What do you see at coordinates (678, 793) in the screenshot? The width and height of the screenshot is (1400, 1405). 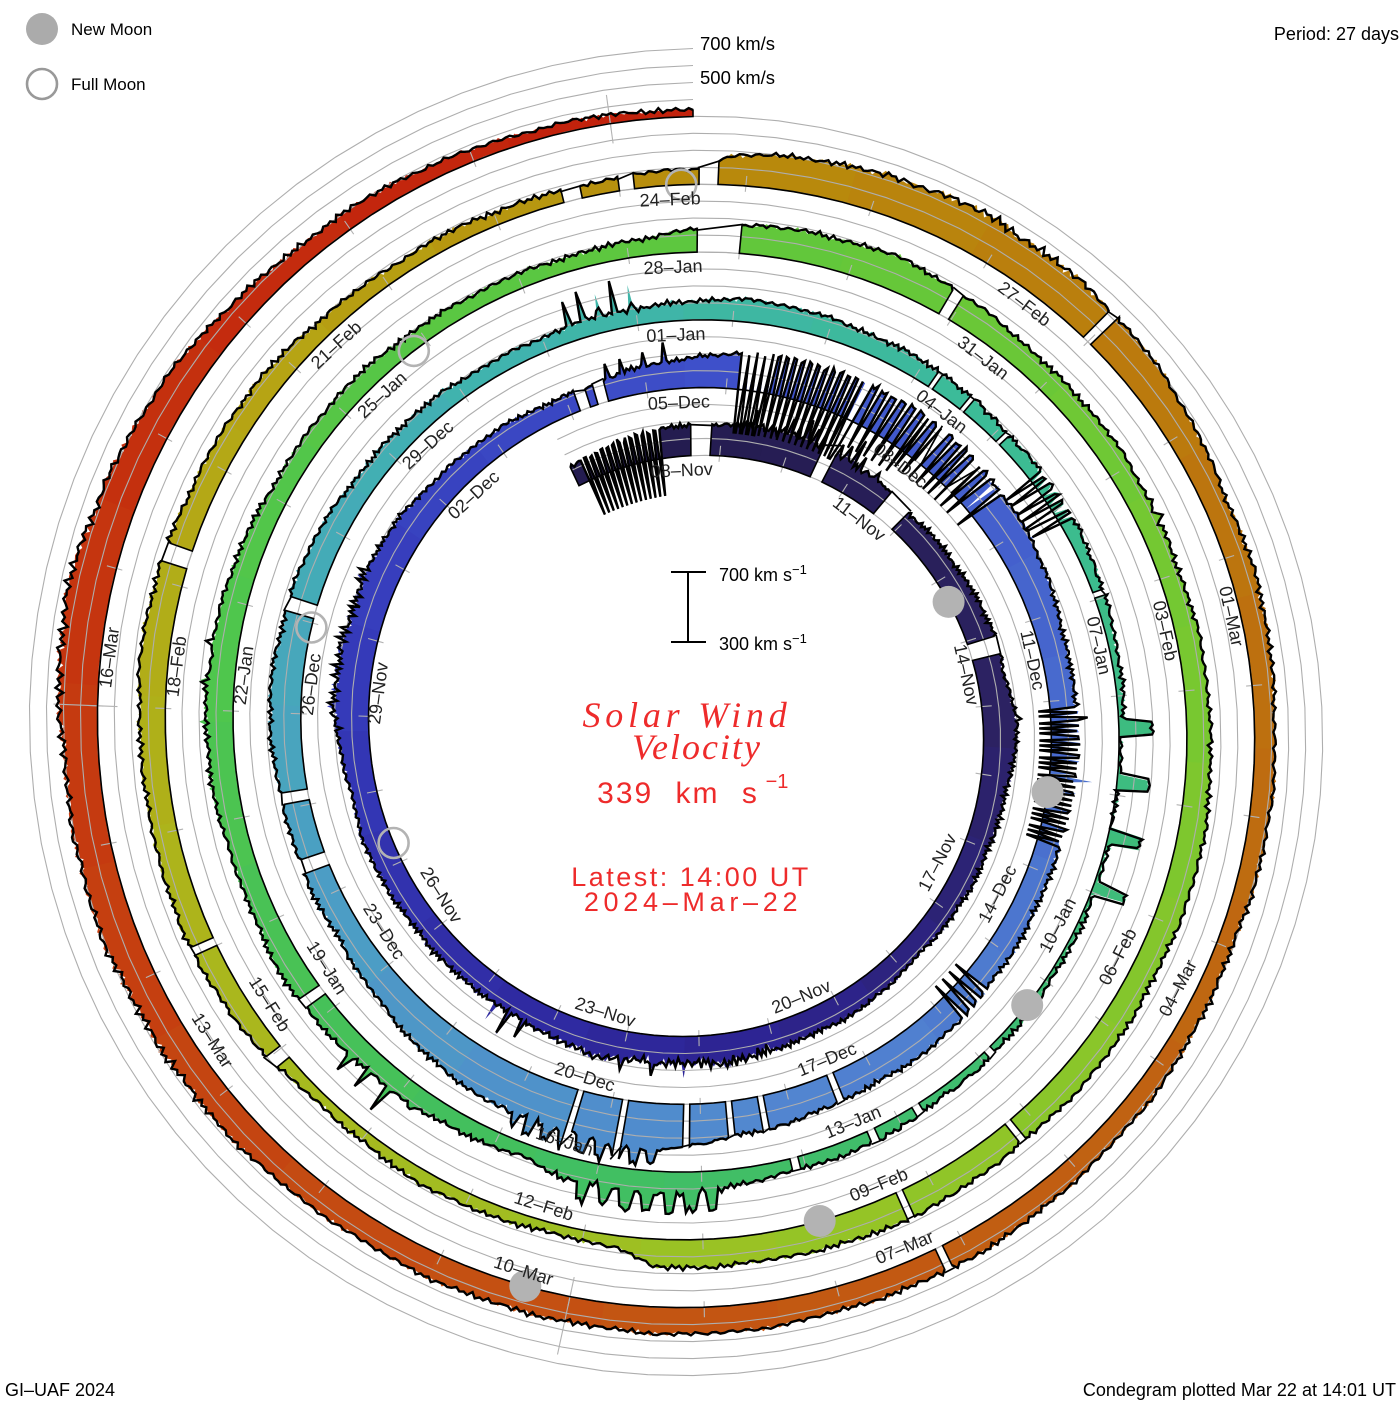 I see `svg-text: 339 km s` at bounding box center [678, 793].